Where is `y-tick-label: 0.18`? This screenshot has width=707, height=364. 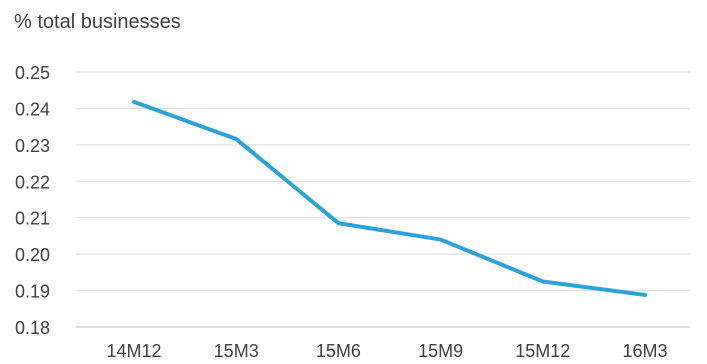
y-tick-label: 0.18 is located at coordinates (32, 328).